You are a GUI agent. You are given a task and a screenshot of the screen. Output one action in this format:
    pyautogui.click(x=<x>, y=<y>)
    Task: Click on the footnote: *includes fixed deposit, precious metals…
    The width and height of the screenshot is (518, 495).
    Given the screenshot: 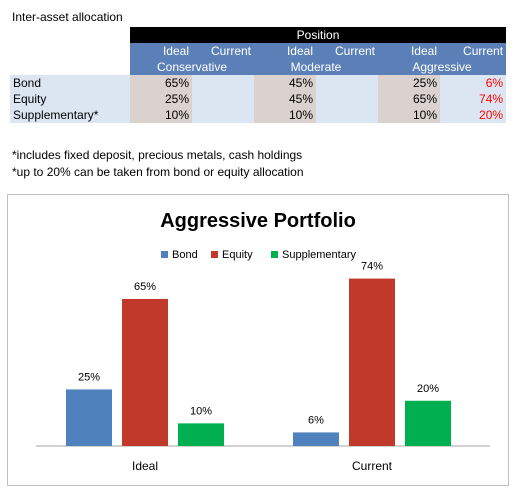 What is the action you would take?
    pyautogui.click(x=157, y=155)
    